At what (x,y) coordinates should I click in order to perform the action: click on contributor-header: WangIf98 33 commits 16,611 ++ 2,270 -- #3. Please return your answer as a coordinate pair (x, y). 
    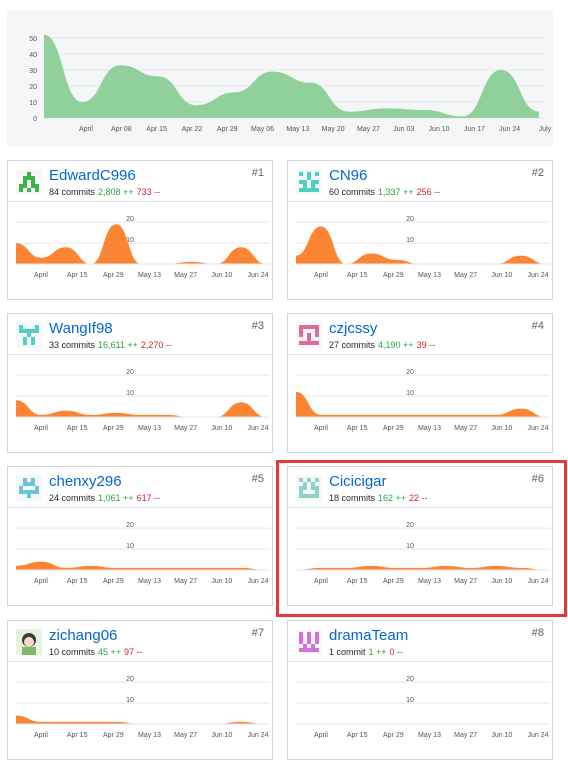
    Looking at the image, I should click on (140, 334).